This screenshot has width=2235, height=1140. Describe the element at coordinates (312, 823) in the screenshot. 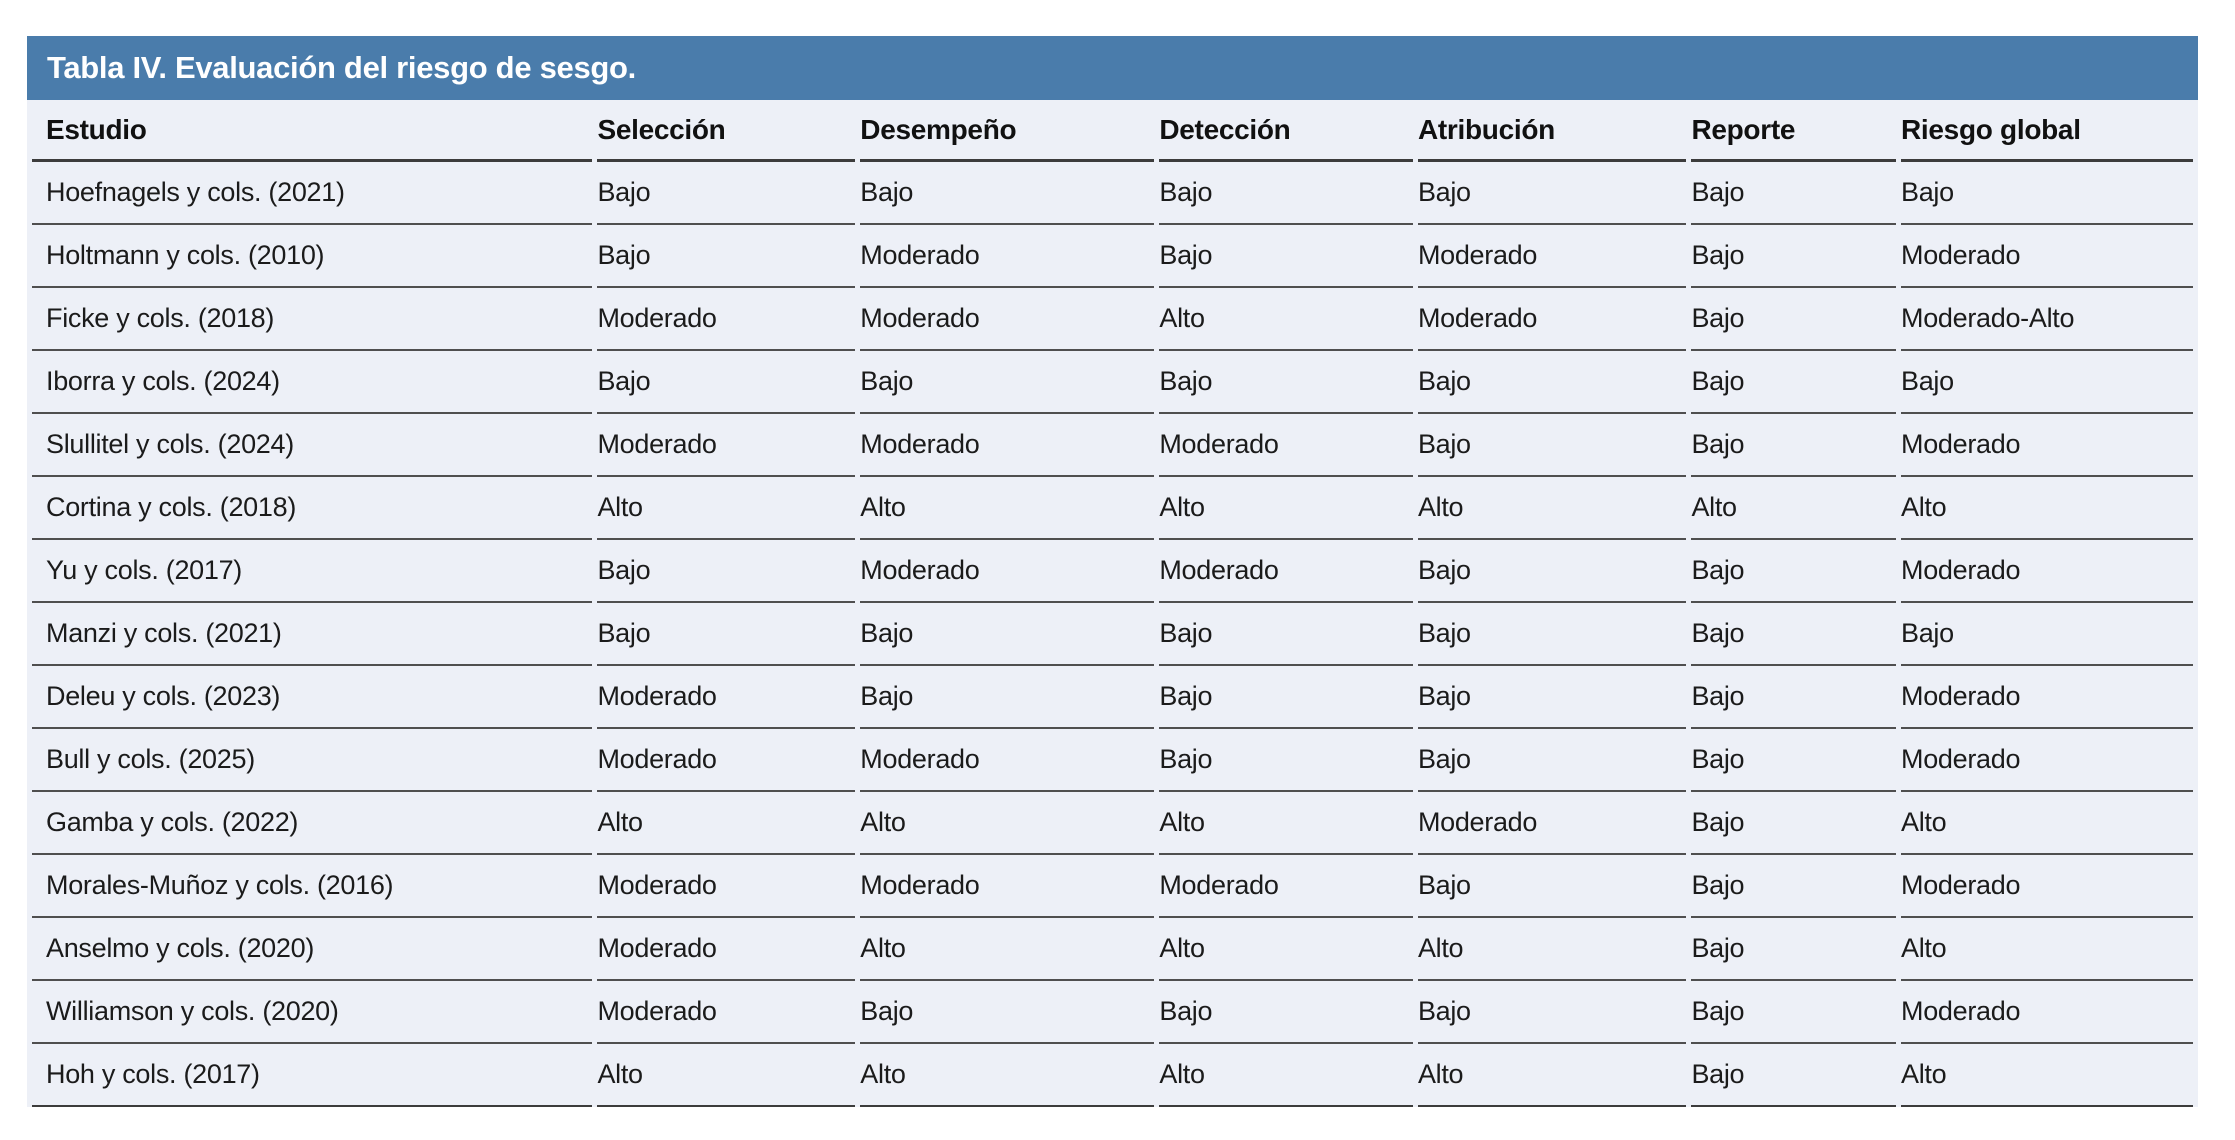

I see `study-cell: Gamba y cols. (2022)` at that location.